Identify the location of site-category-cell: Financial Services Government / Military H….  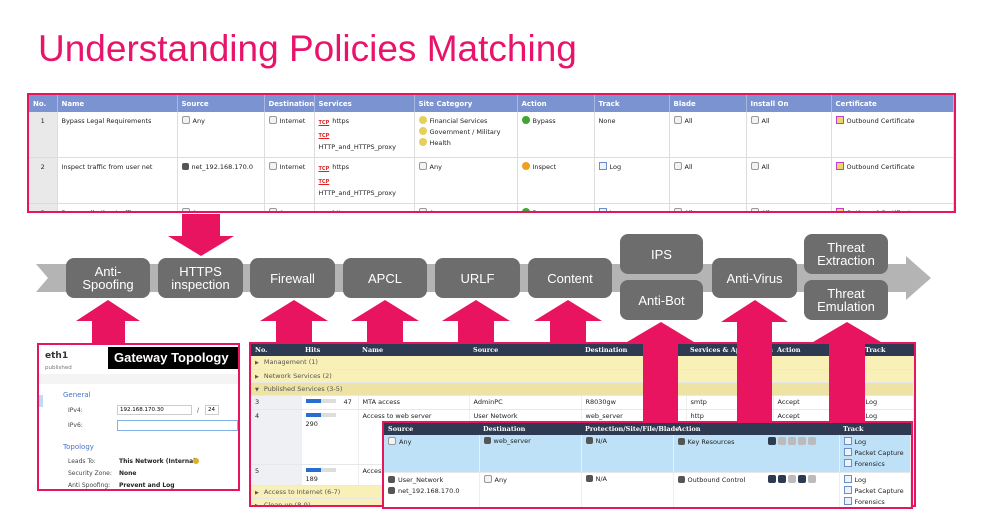
(466, 135).